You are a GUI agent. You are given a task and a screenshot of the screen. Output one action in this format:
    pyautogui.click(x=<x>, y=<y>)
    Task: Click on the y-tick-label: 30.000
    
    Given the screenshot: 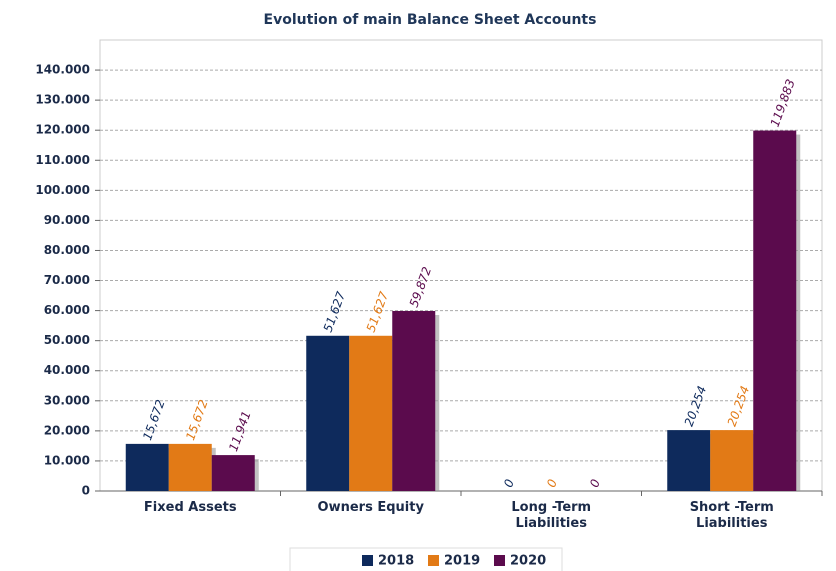 What is the action you would take?
    pyautogui.click(x=67, y=400)
    